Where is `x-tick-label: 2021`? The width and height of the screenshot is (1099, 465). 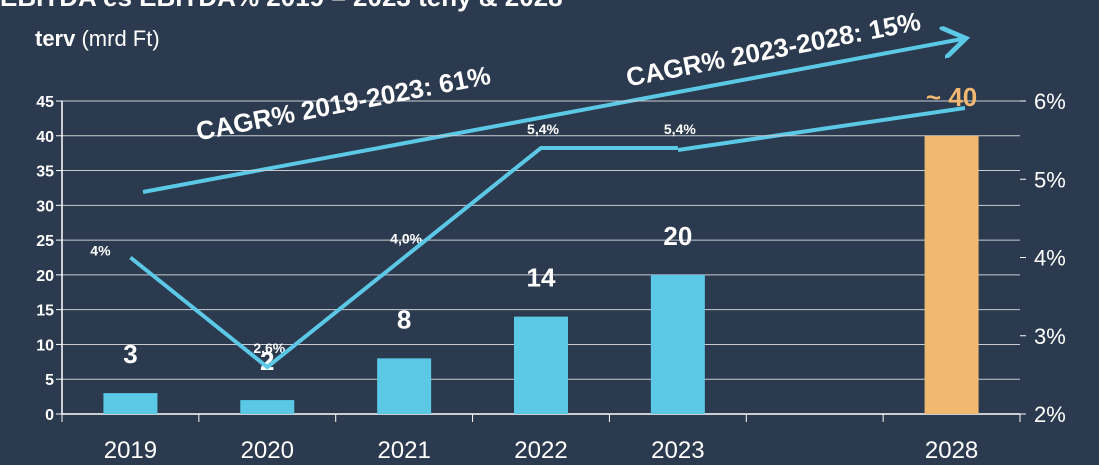
x-tick-label: 2021 is located at coordinates (403, 450).